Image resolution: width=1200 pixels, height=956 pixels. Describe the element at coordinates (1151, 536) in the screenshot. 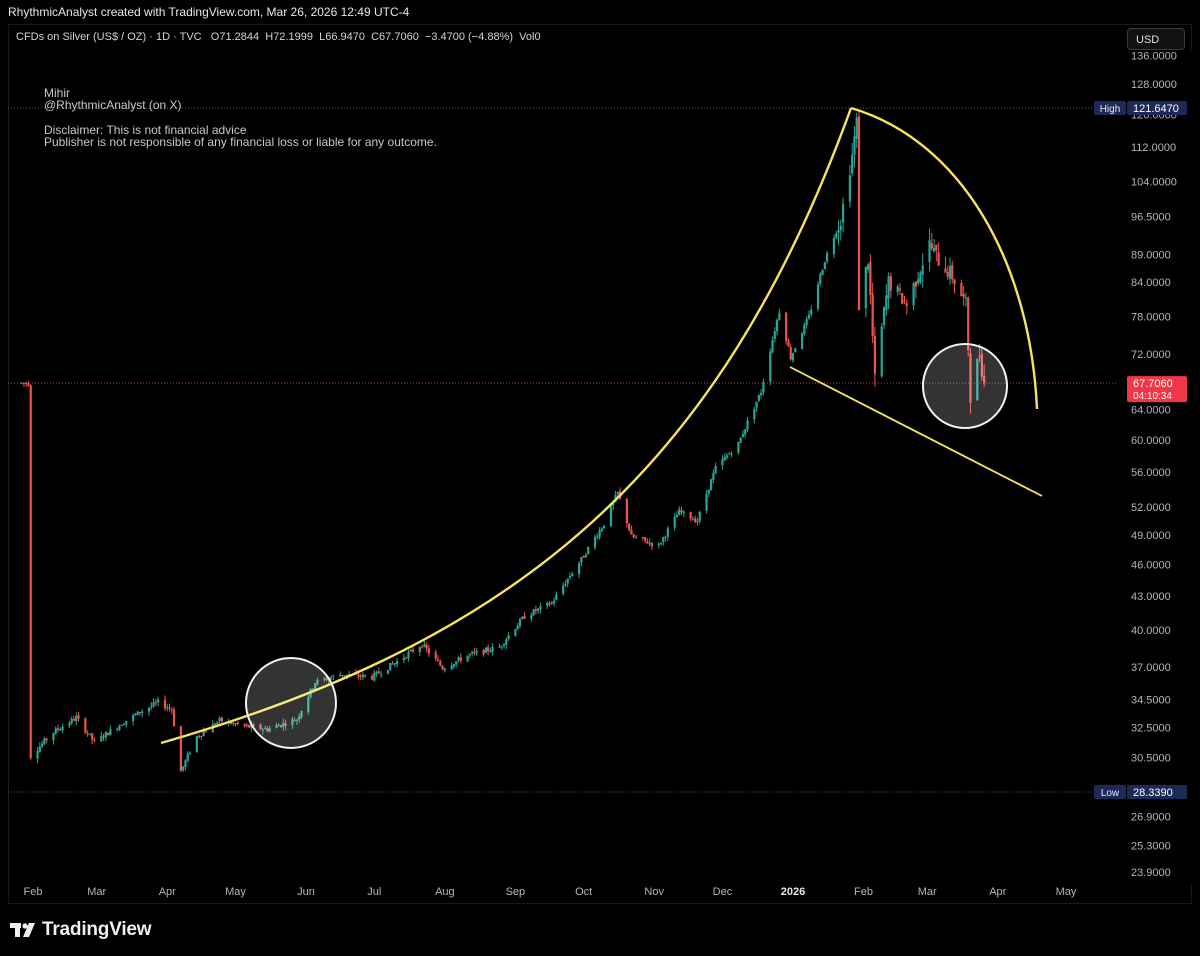

I see `y-tick-label: 49.0000` at that location.